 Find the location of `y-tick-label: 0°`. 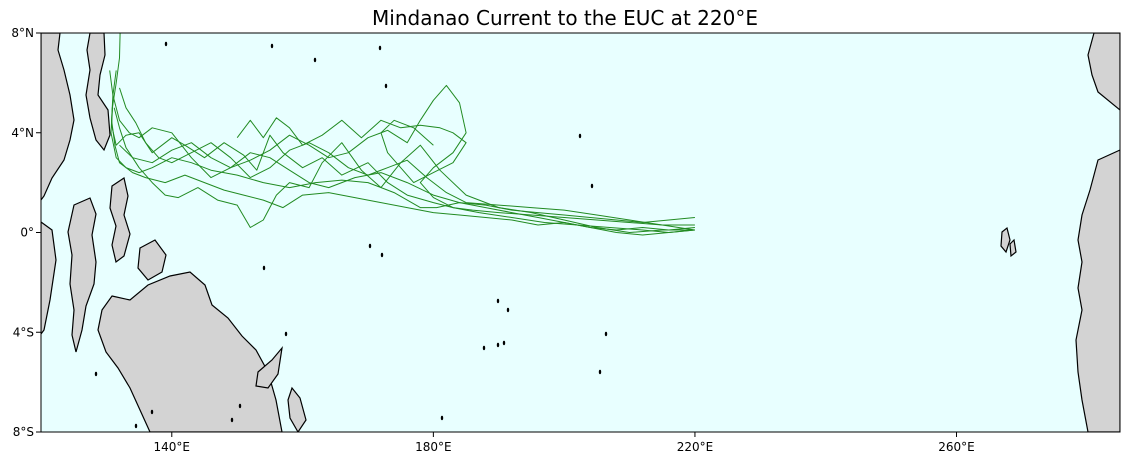

y-tick-label: 0° is located at coordinates (27, 233).